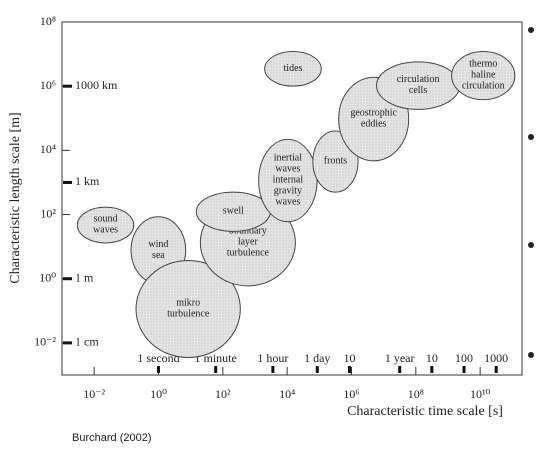  I want to click on regime-label-line: boundary, so click(248, 231).